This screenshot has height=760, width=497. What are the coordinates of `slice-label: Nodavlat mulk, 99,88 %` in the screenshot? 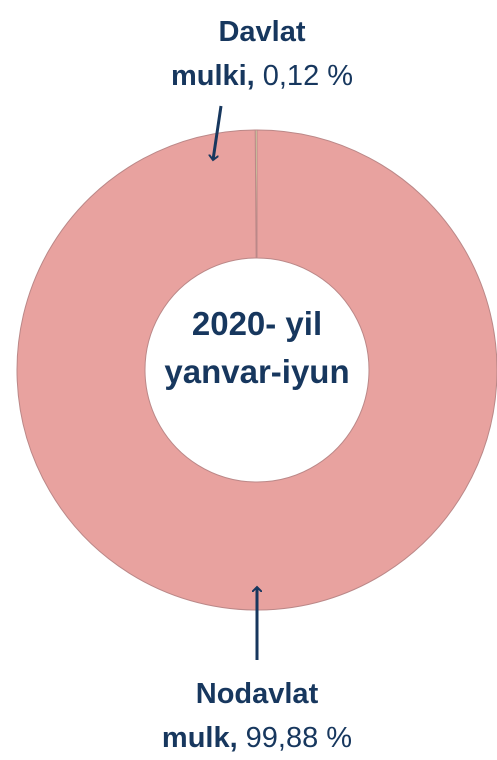 It's located at (257, 716).